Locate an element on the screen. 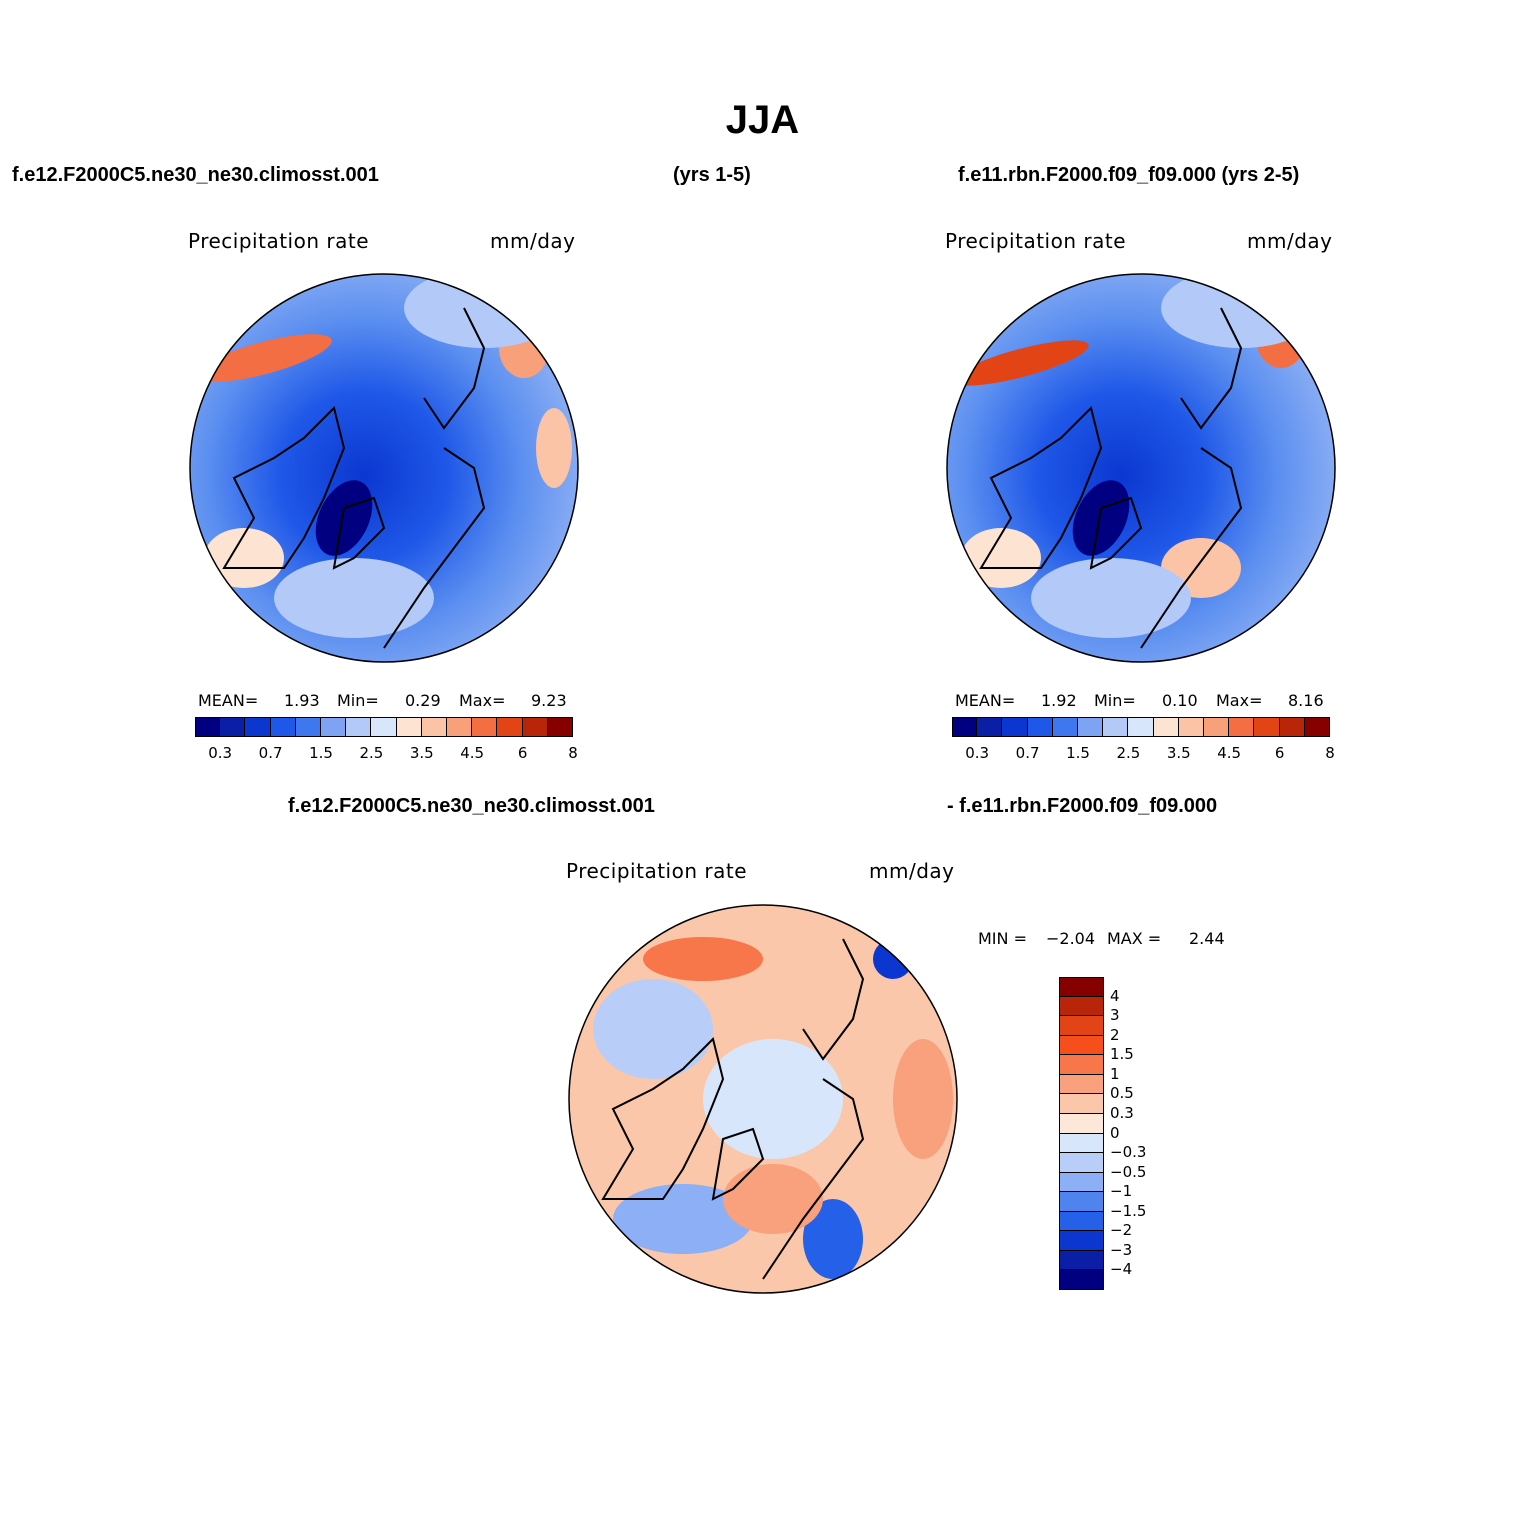 This screenshot has width=1525, height=1525. panel2-mean-label: MEAN= is located at coordinates (985, 700).